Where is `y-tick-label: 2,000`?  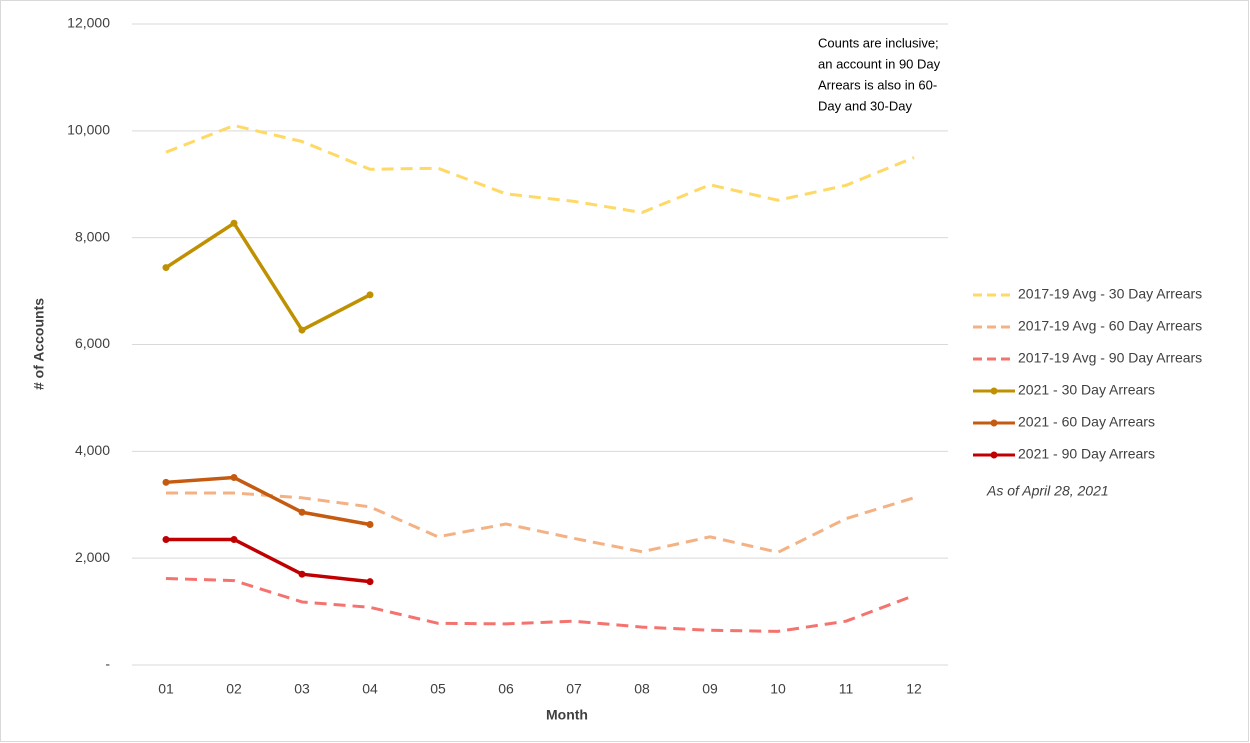 y-tick-label: 2,000 is located at coordinates (92, 557).